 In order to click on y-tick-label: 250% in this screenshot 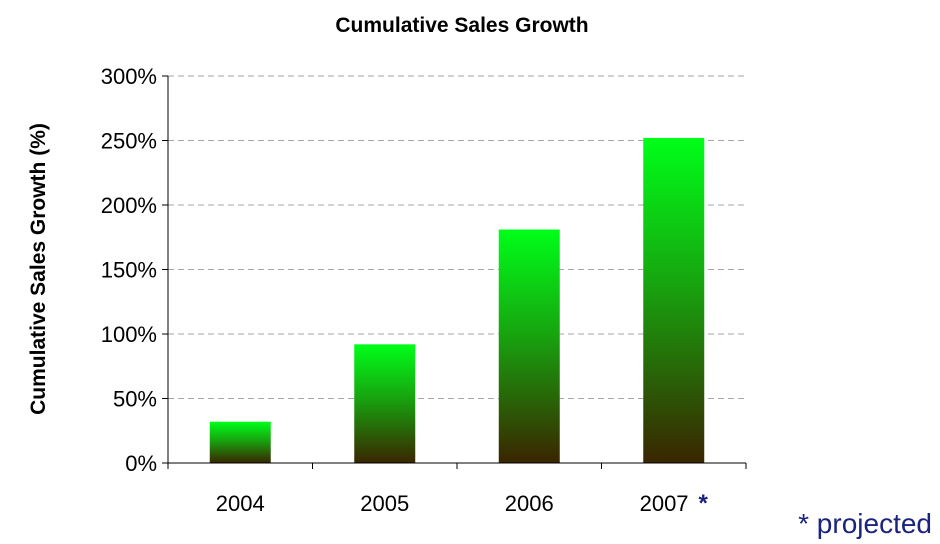, I will do `click(129, 141)`.